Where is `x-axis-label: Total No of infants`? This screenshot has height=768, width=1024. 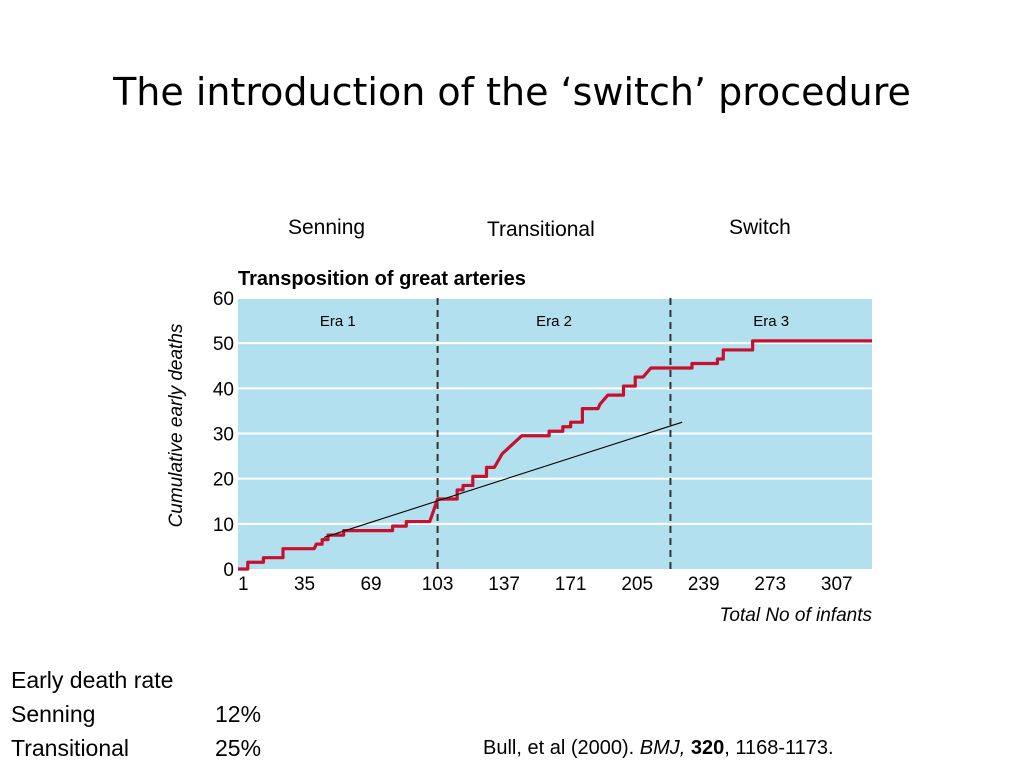 x-axis-label: Total No of infants is located at coordinates (796, 615).